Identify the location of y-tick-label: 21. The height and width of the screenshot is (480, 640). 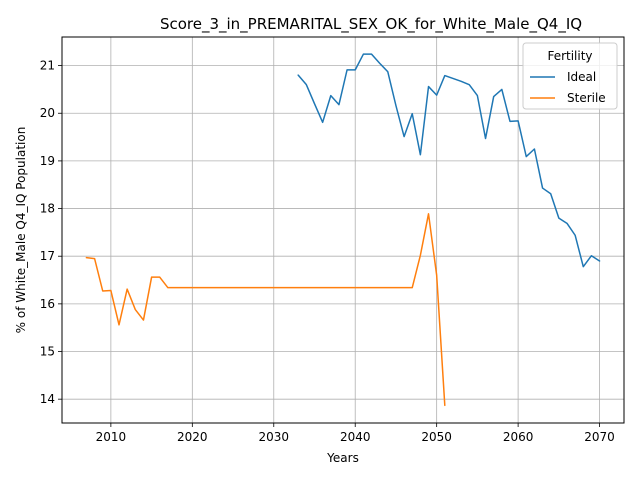
(47, 66).